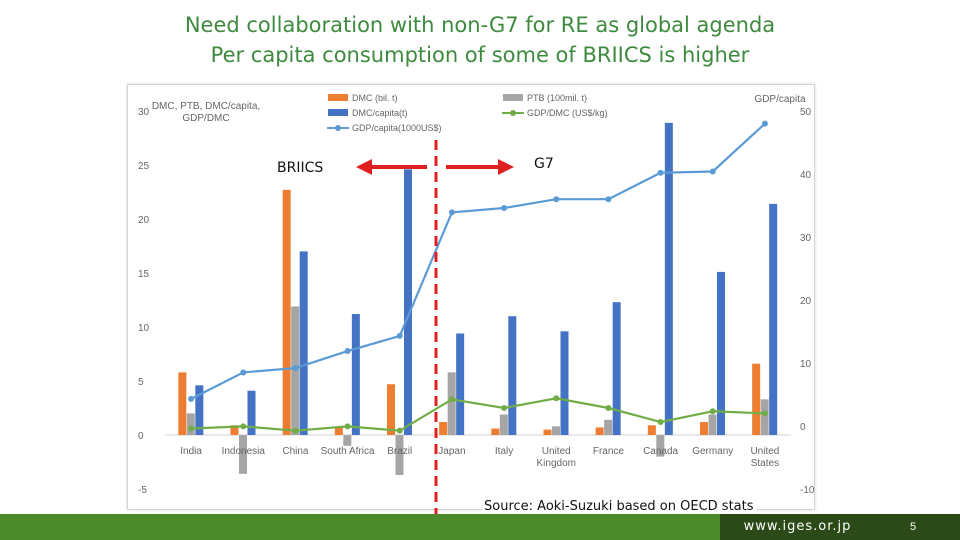 This screenshot has height=540, width=960. What do you see at coordinates (191, 451) in the screenshot?
I see `category-label: India` at bounding box center [191, 451].